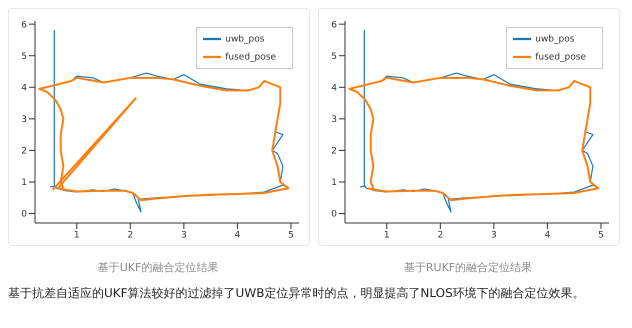  What do you see at coordinates (158, 267) in the screenshot?
I see `text: 基于UKF的融合定位结果` at bounding box center [158, 267].